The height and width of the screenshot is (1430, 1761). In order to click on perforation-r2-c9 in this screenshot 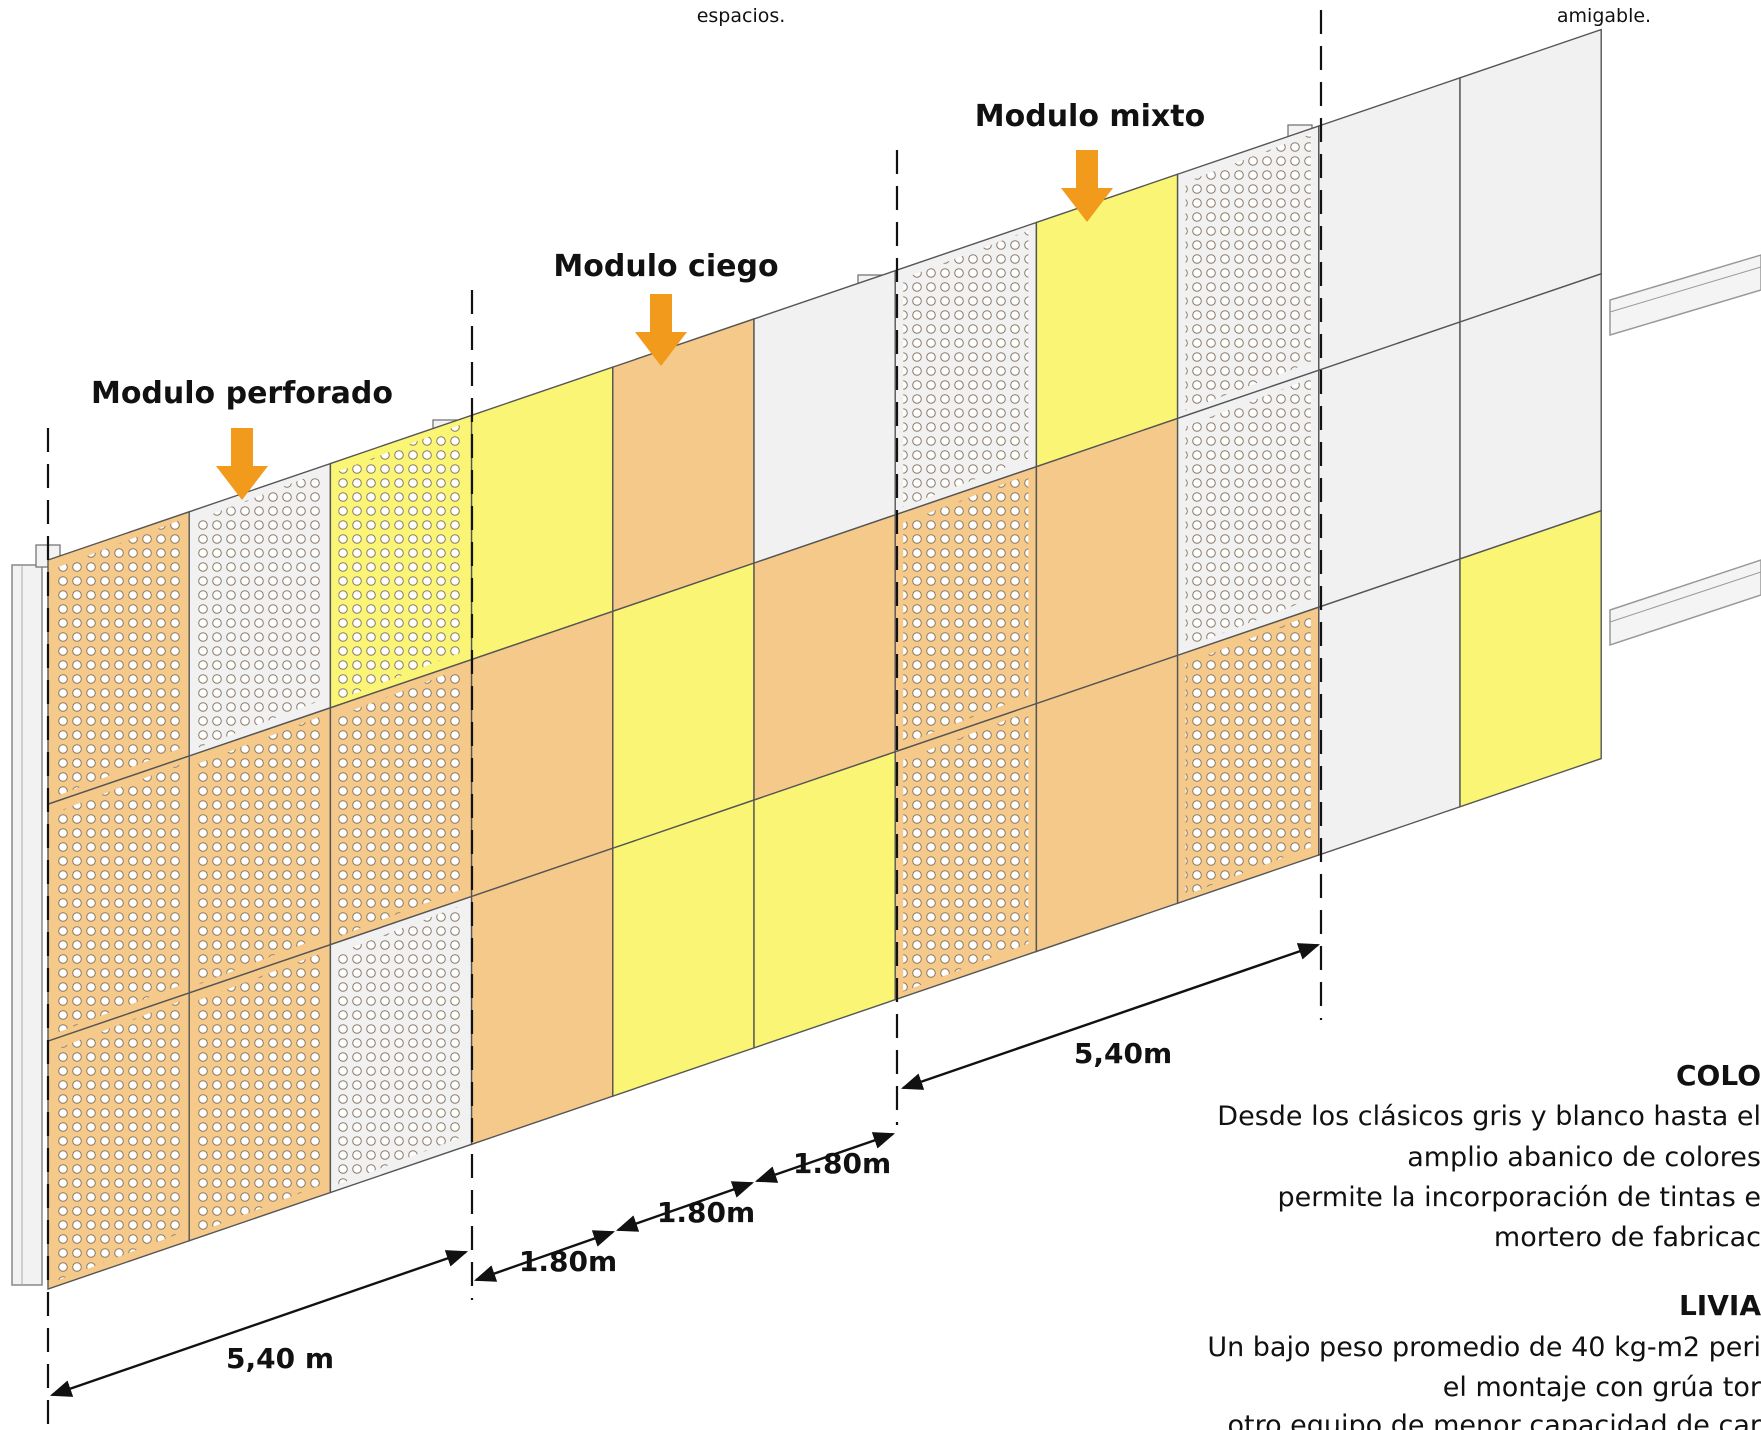, I will do `click(1248, 513)`.